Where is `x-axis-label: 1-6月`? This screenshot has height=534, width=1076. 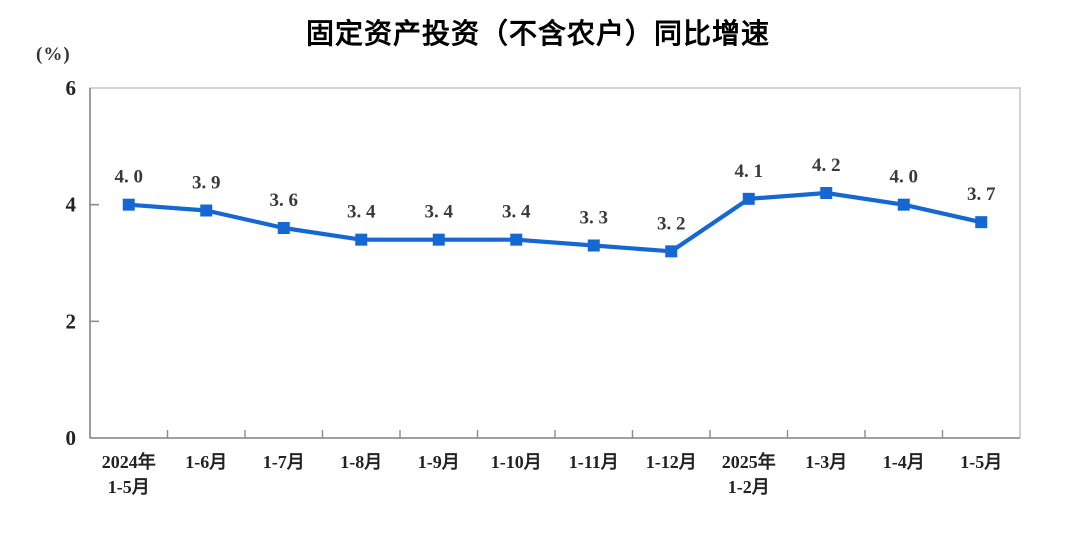
x-axis-label: 1-6月 is located at coordinates (206, 462).